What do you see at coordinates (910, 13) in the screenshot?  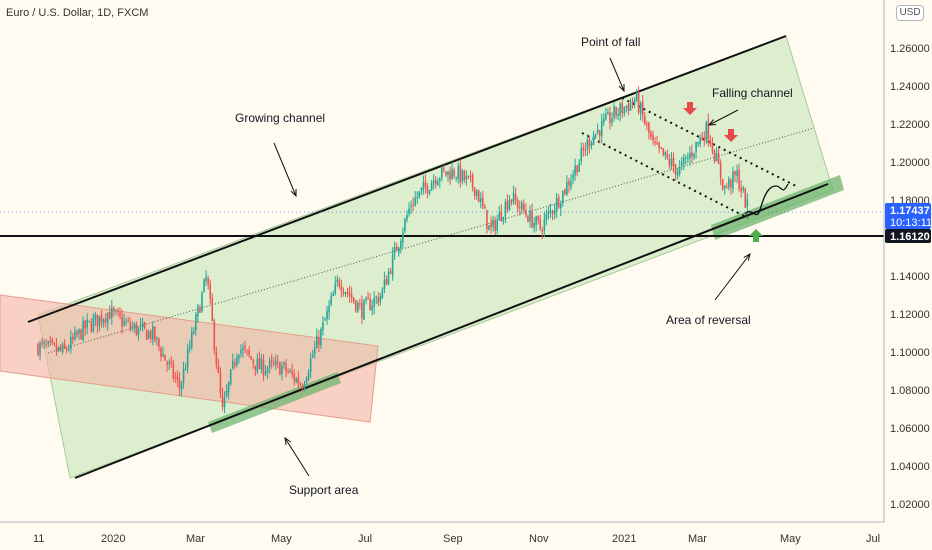 I see `currency-button: USD` at bounding box center [910, 13].